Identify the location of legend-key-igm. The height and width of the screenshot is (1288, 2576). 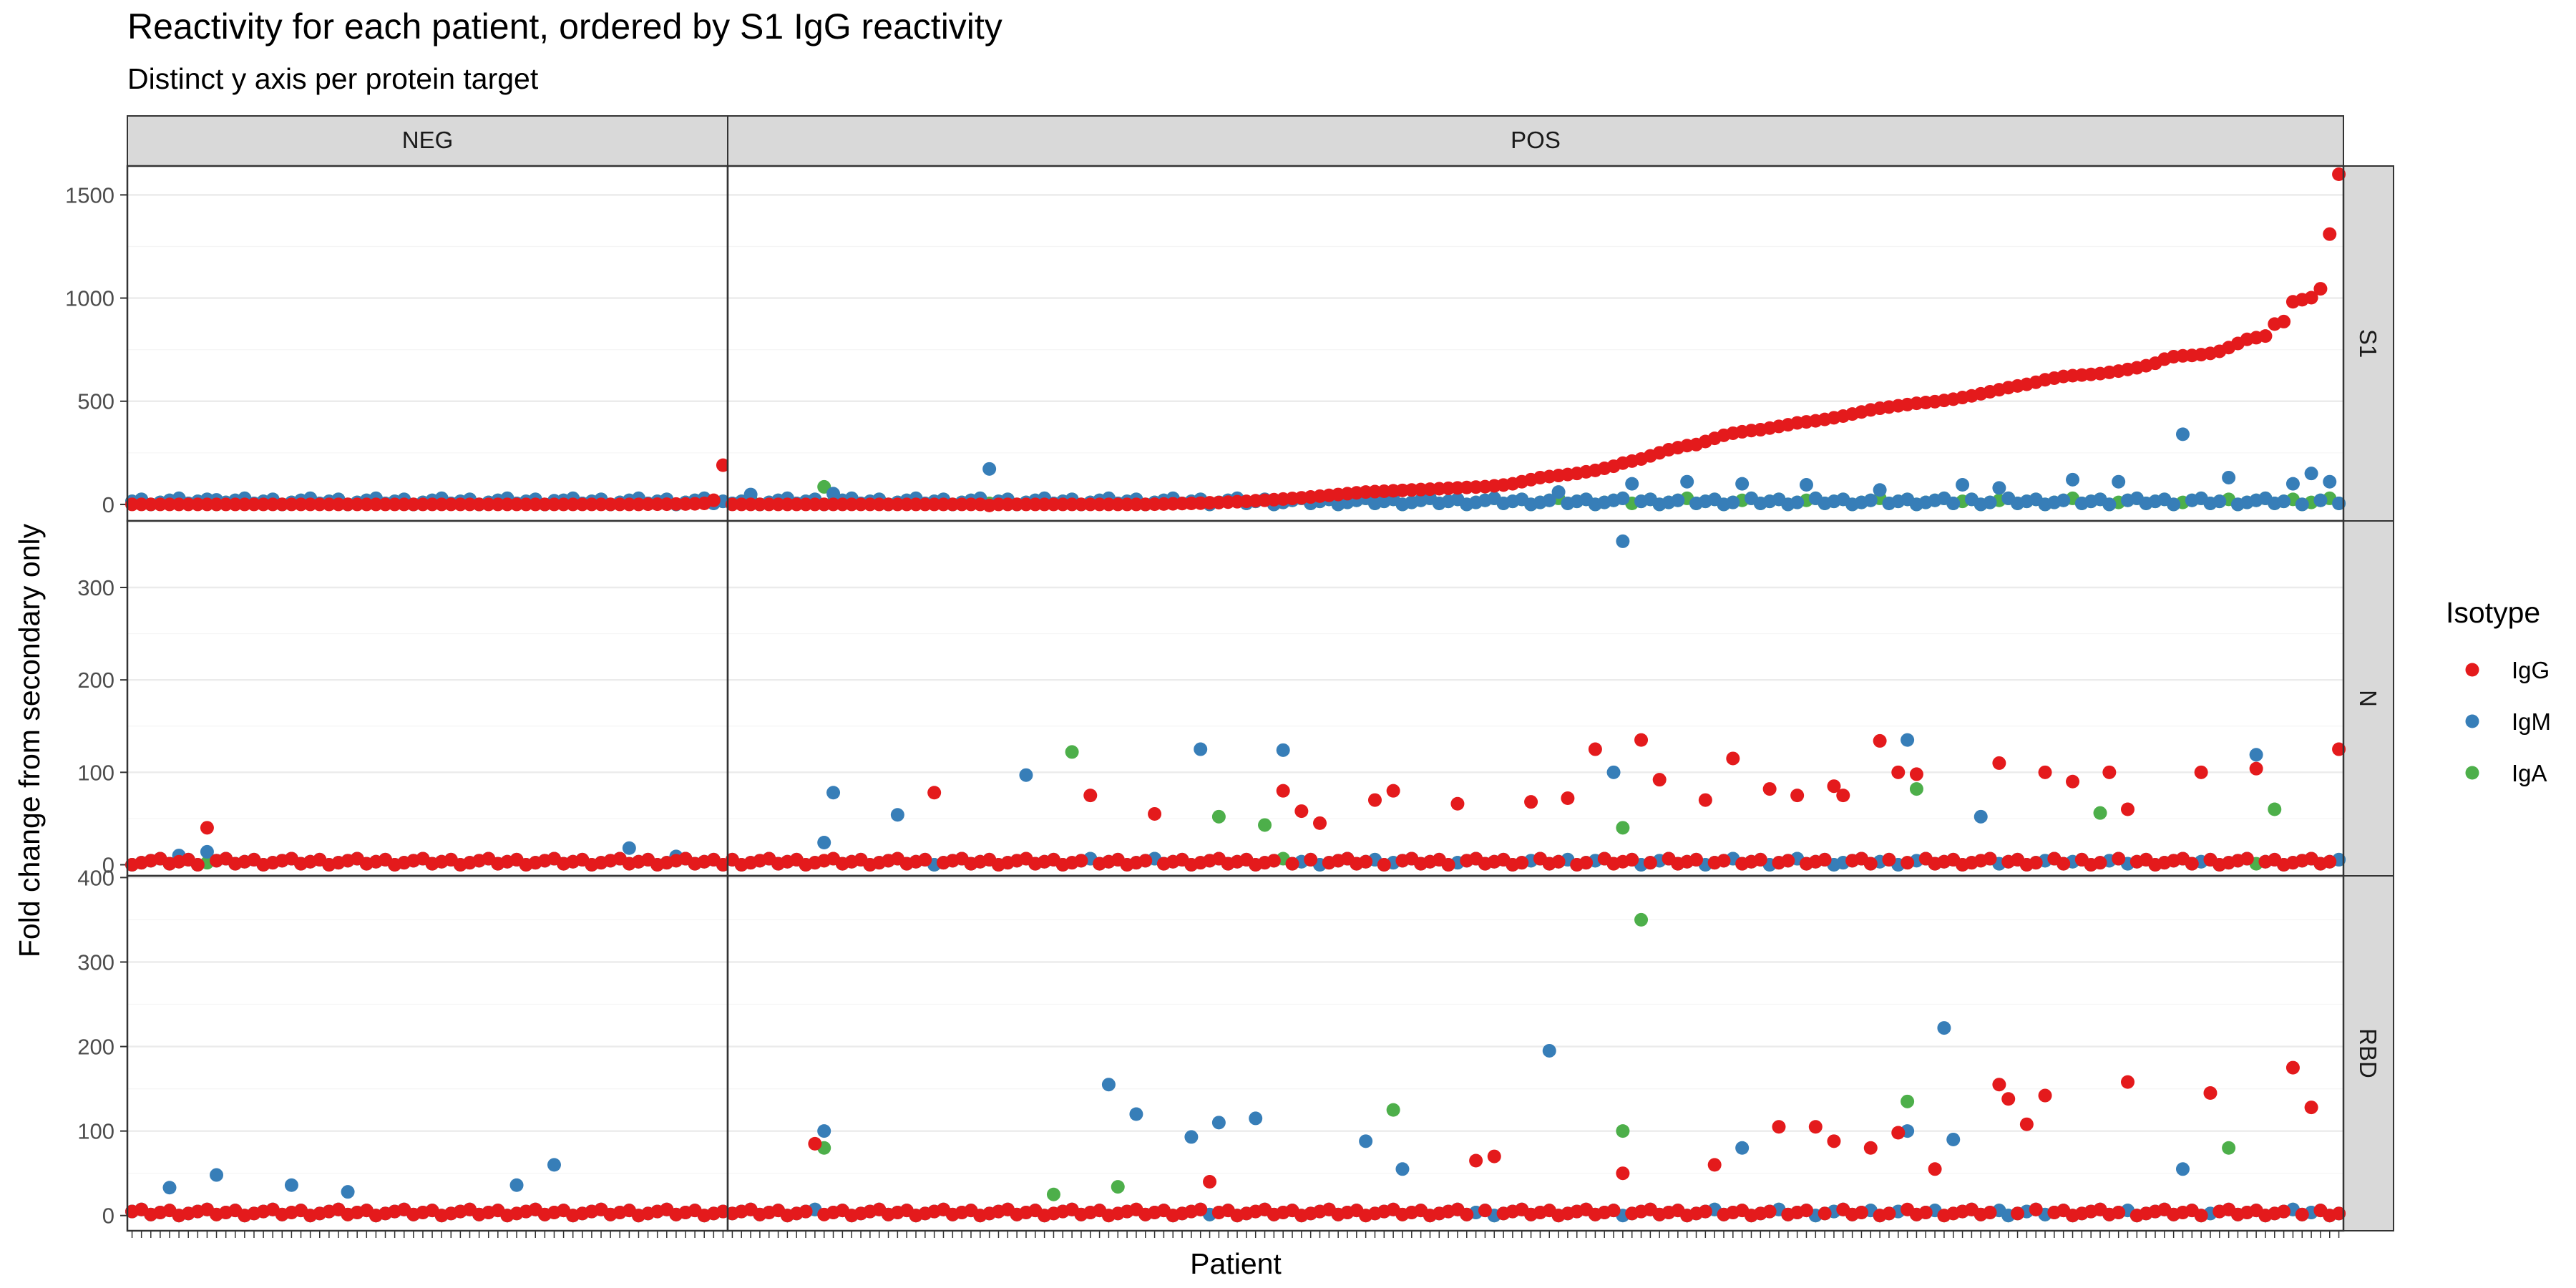
(2472, 721).